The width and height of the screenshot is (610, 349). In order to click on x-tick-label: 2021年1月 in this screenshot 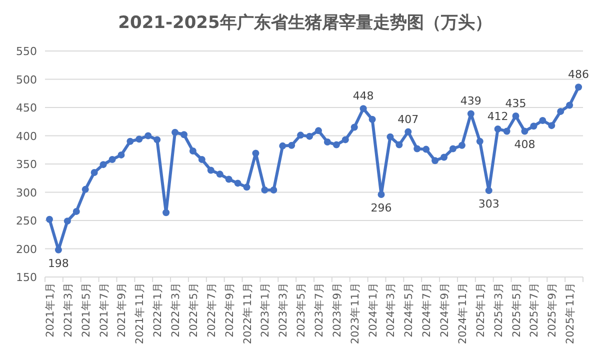, I will do `click(50, 310)`.